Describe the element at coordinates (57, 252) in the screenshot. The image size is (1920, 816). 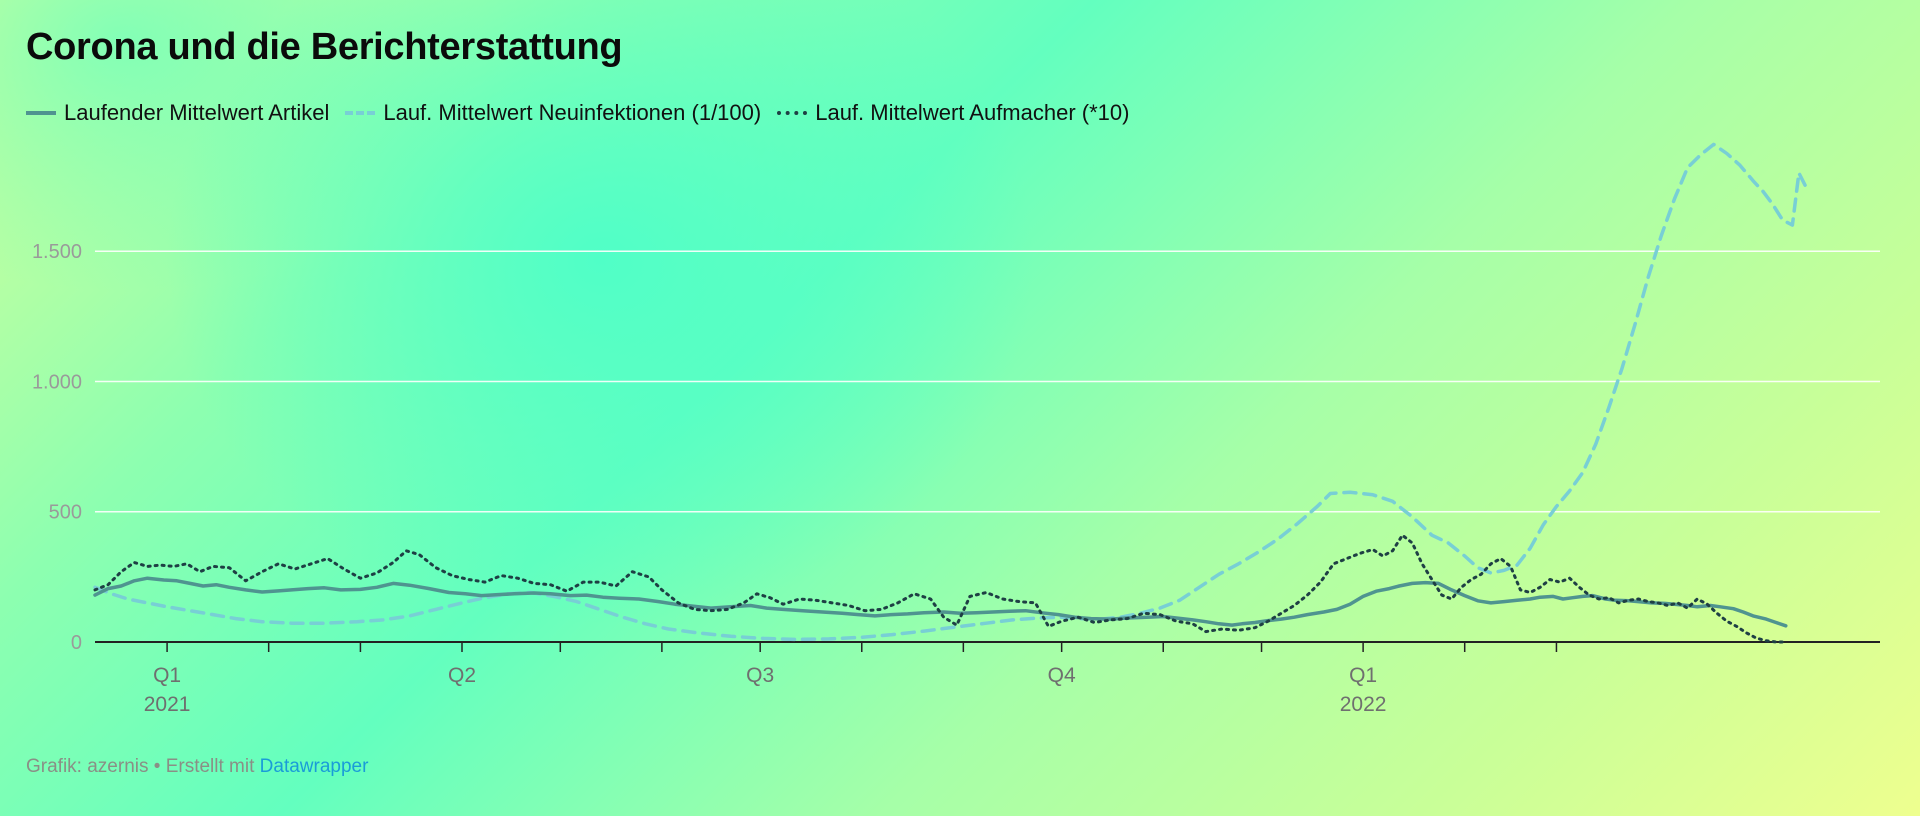
I see `y-tick-label: 1.500` at that location.